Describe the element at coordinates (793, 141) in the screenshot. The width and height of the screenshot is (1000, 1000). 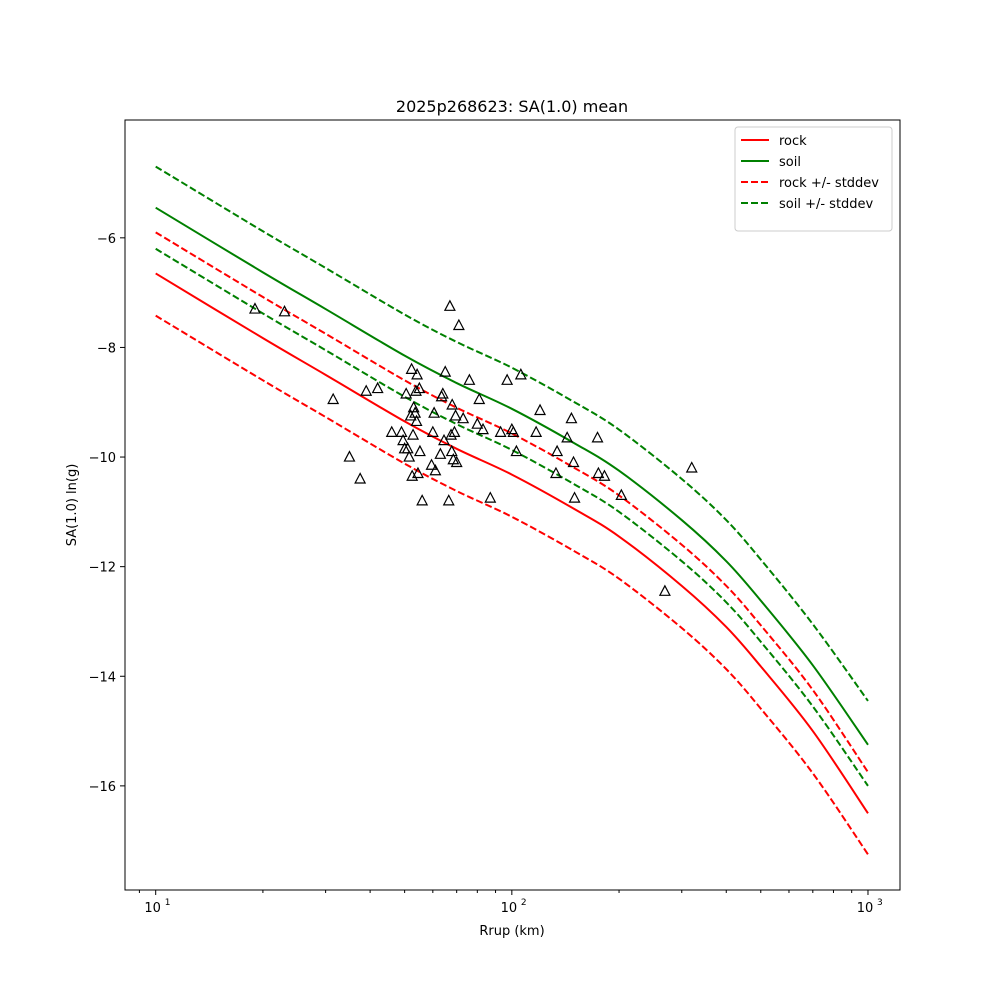
I see `legend-label: rock` at that location.